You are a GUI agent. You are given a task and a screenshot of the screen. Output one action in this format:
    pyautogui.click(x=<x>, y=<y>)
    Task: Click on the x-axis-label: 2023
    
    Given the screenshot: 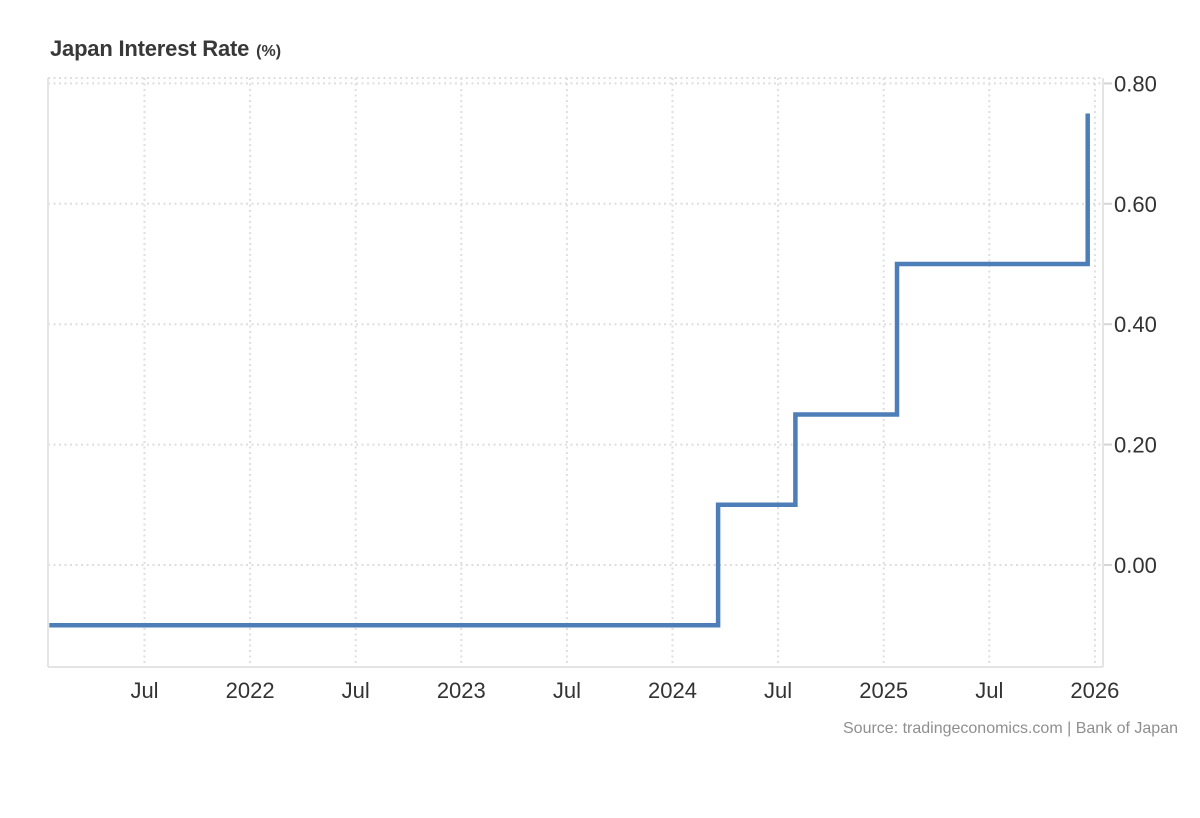 What is the action you would take?
    pyautogui.click(x=461, y=690)
    